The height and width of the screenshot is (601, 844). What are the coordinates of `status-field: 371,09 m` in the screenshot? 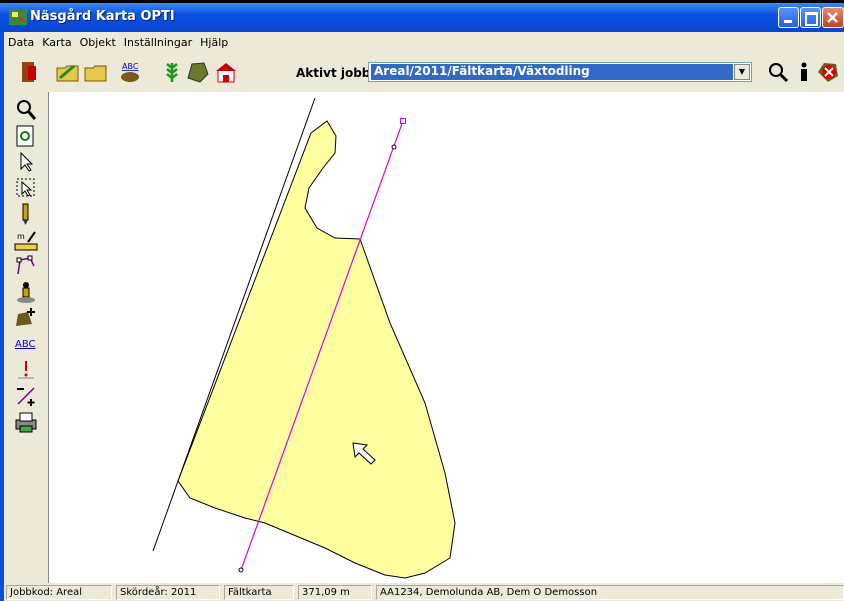 It's located at (335, 592).